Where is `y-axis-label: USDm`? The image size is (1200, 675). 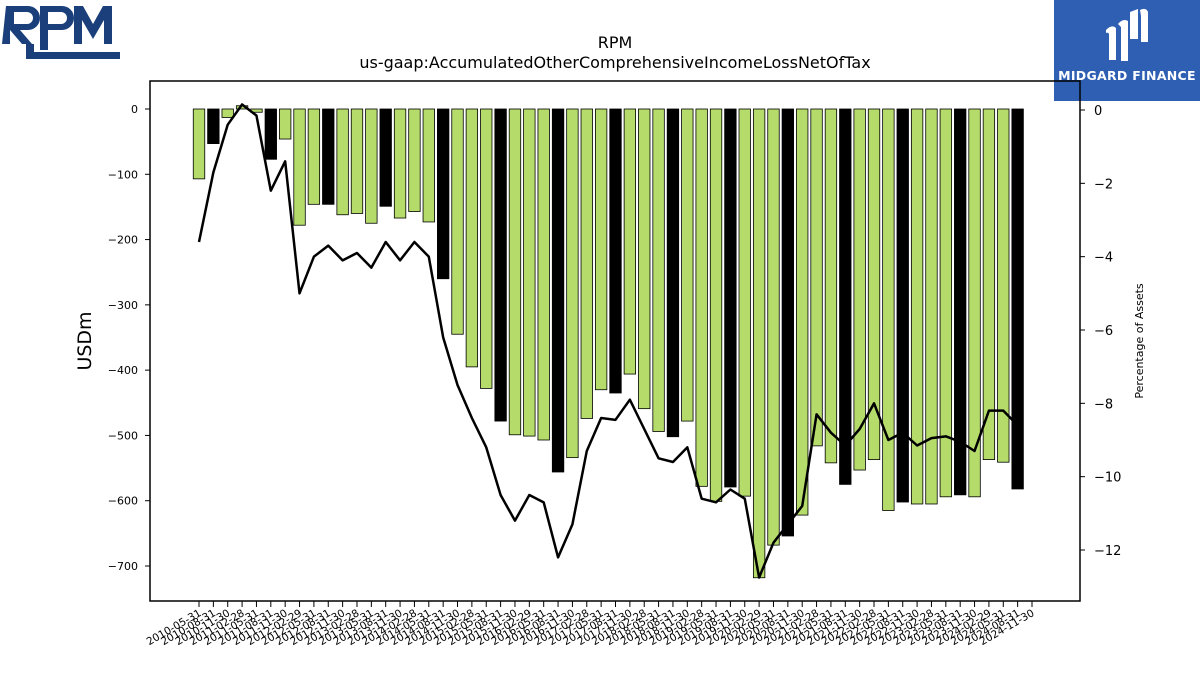
y-axis-label: USDm is located at coordinates (85, 340).